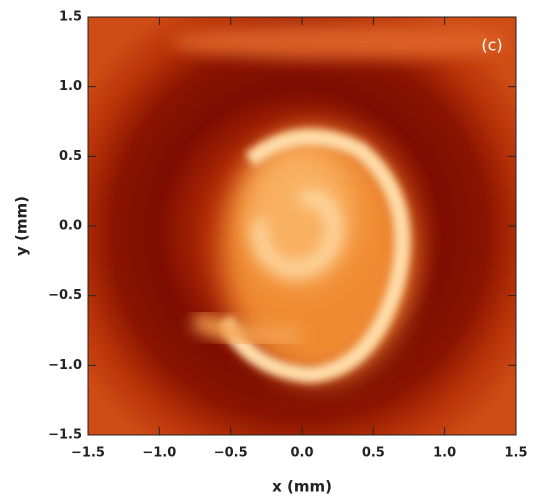  What do you see at coordinates (444, 453) in the screenshot?
I see `x-tick-label: 1.0` at bounding box center [444, 453].